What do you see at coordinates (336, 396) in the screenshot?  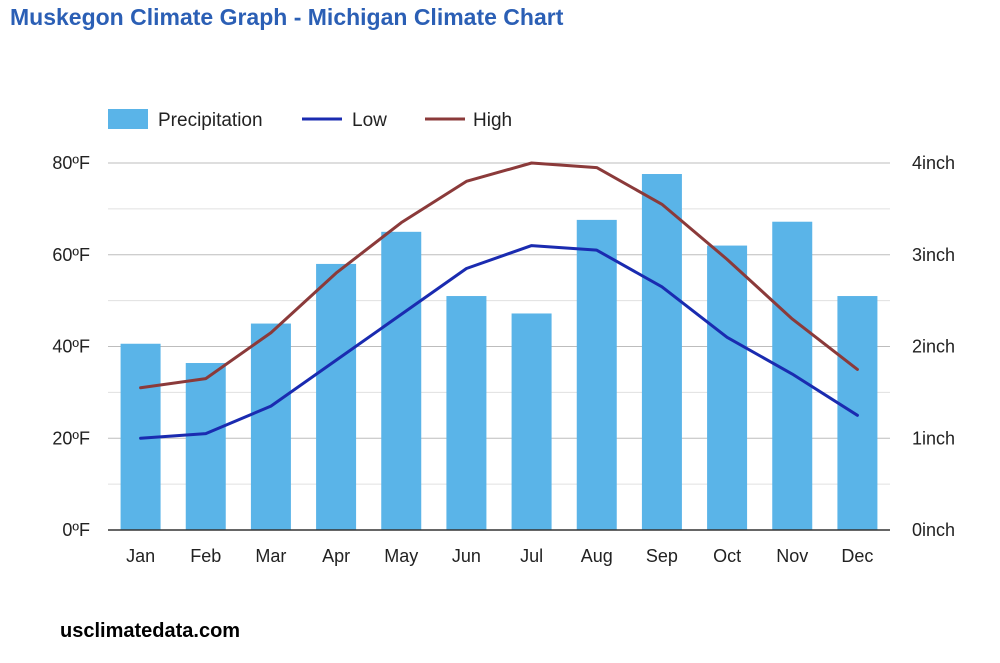 I see `precipitation-bar-apr` at bounding box center [336, 396].